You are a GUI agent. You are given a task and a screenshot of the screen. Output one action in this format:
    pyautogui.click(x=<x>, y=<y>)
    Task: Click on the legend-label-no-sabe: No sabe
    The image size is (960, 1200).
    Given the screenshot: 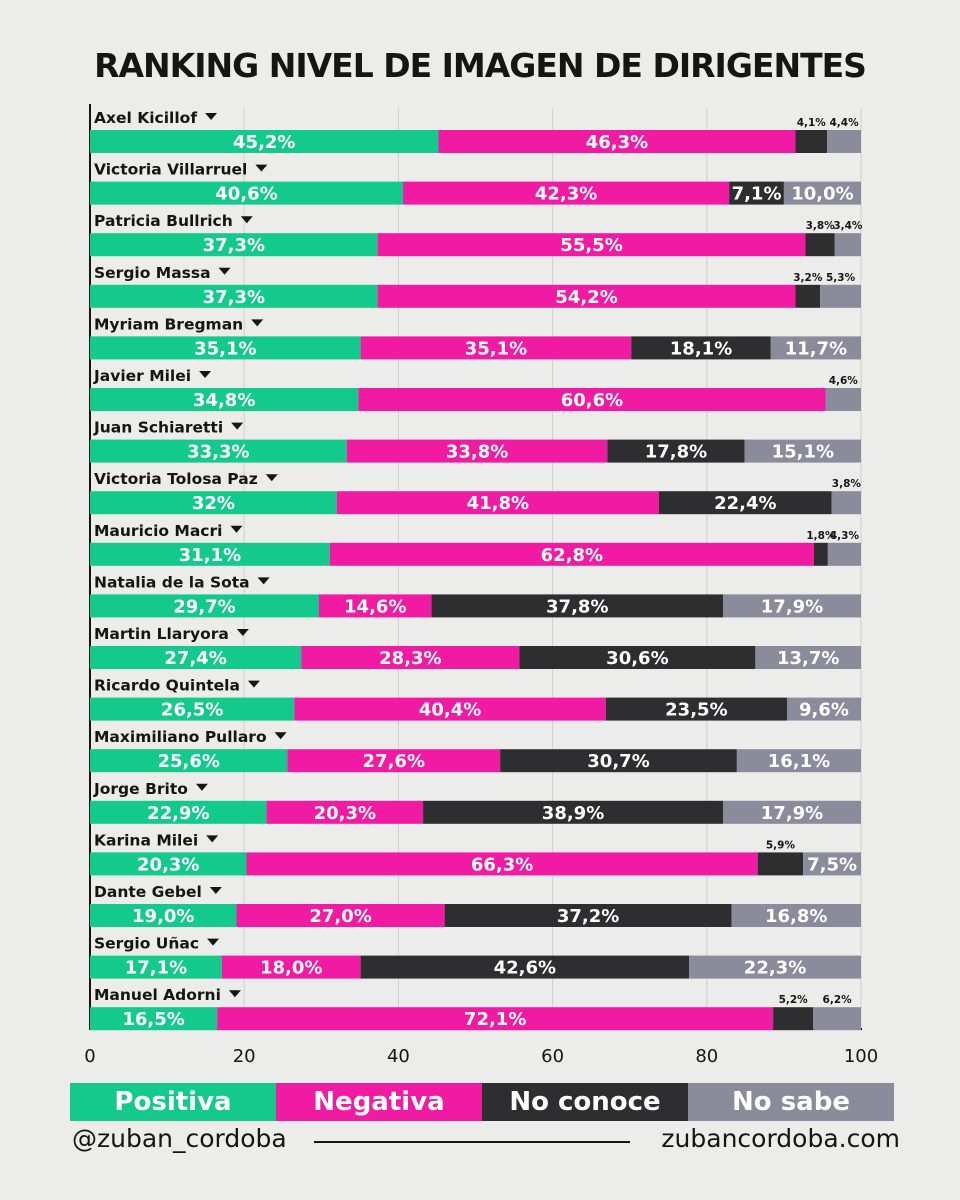 What is the action you would take?
    pyautogui.click(x=791, y=1102)
    